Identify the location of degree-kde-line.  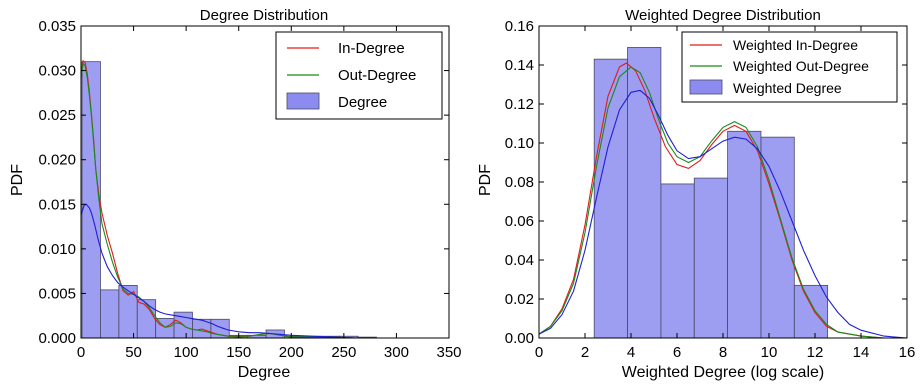
(228, 271).